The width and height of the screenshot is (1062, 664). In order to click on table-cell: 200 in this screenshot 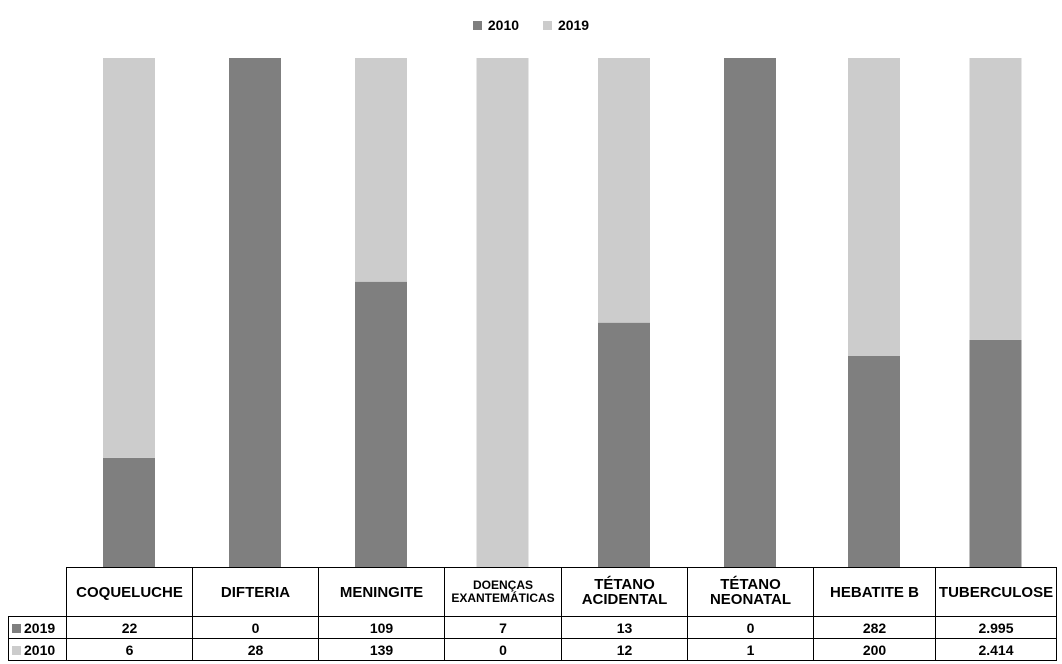, I will do `click(874, 649)`.